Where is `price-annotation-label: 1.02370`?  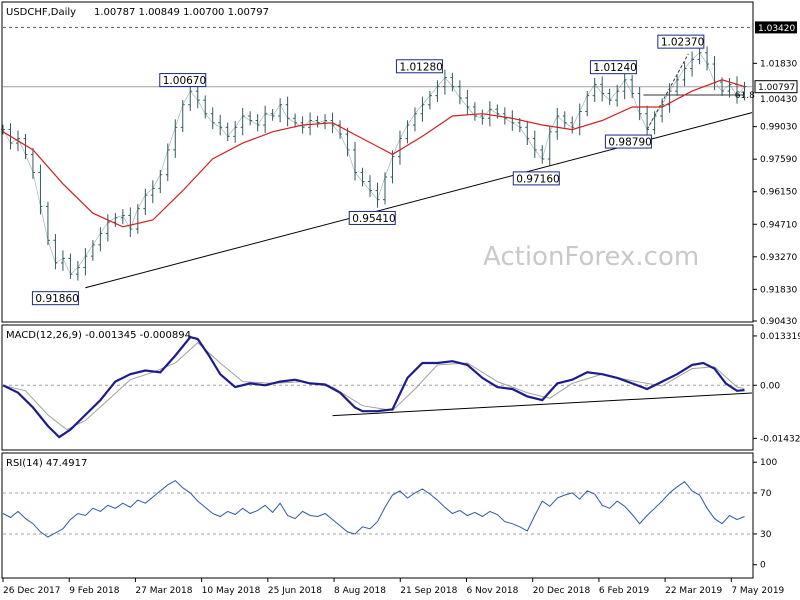
price-annotation-label: 1.02370 is located at coordinates (682, 43).